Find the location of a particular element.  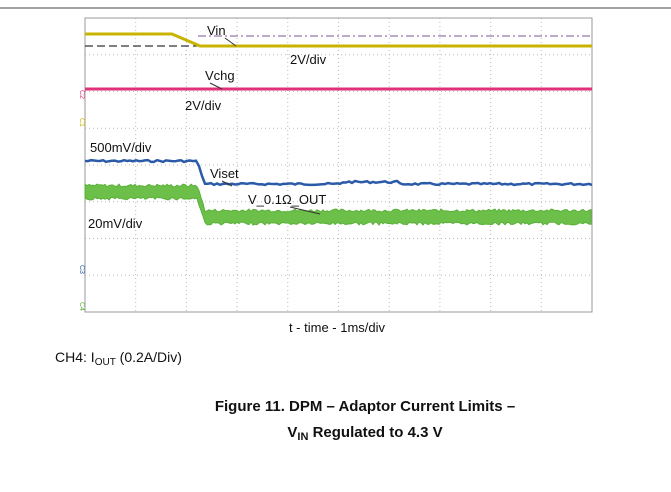

caption-text: V is located at coordinates (292, 432).